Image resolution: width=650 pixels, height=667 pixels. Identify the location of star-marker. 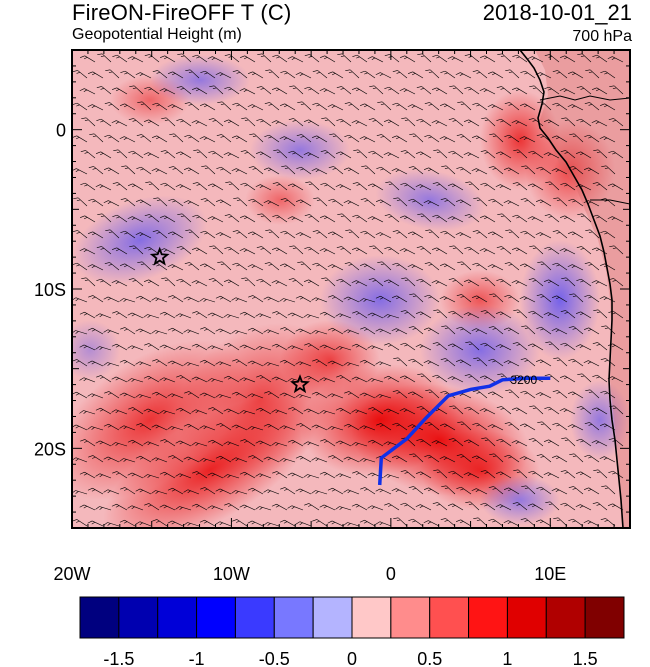
(159, 256).